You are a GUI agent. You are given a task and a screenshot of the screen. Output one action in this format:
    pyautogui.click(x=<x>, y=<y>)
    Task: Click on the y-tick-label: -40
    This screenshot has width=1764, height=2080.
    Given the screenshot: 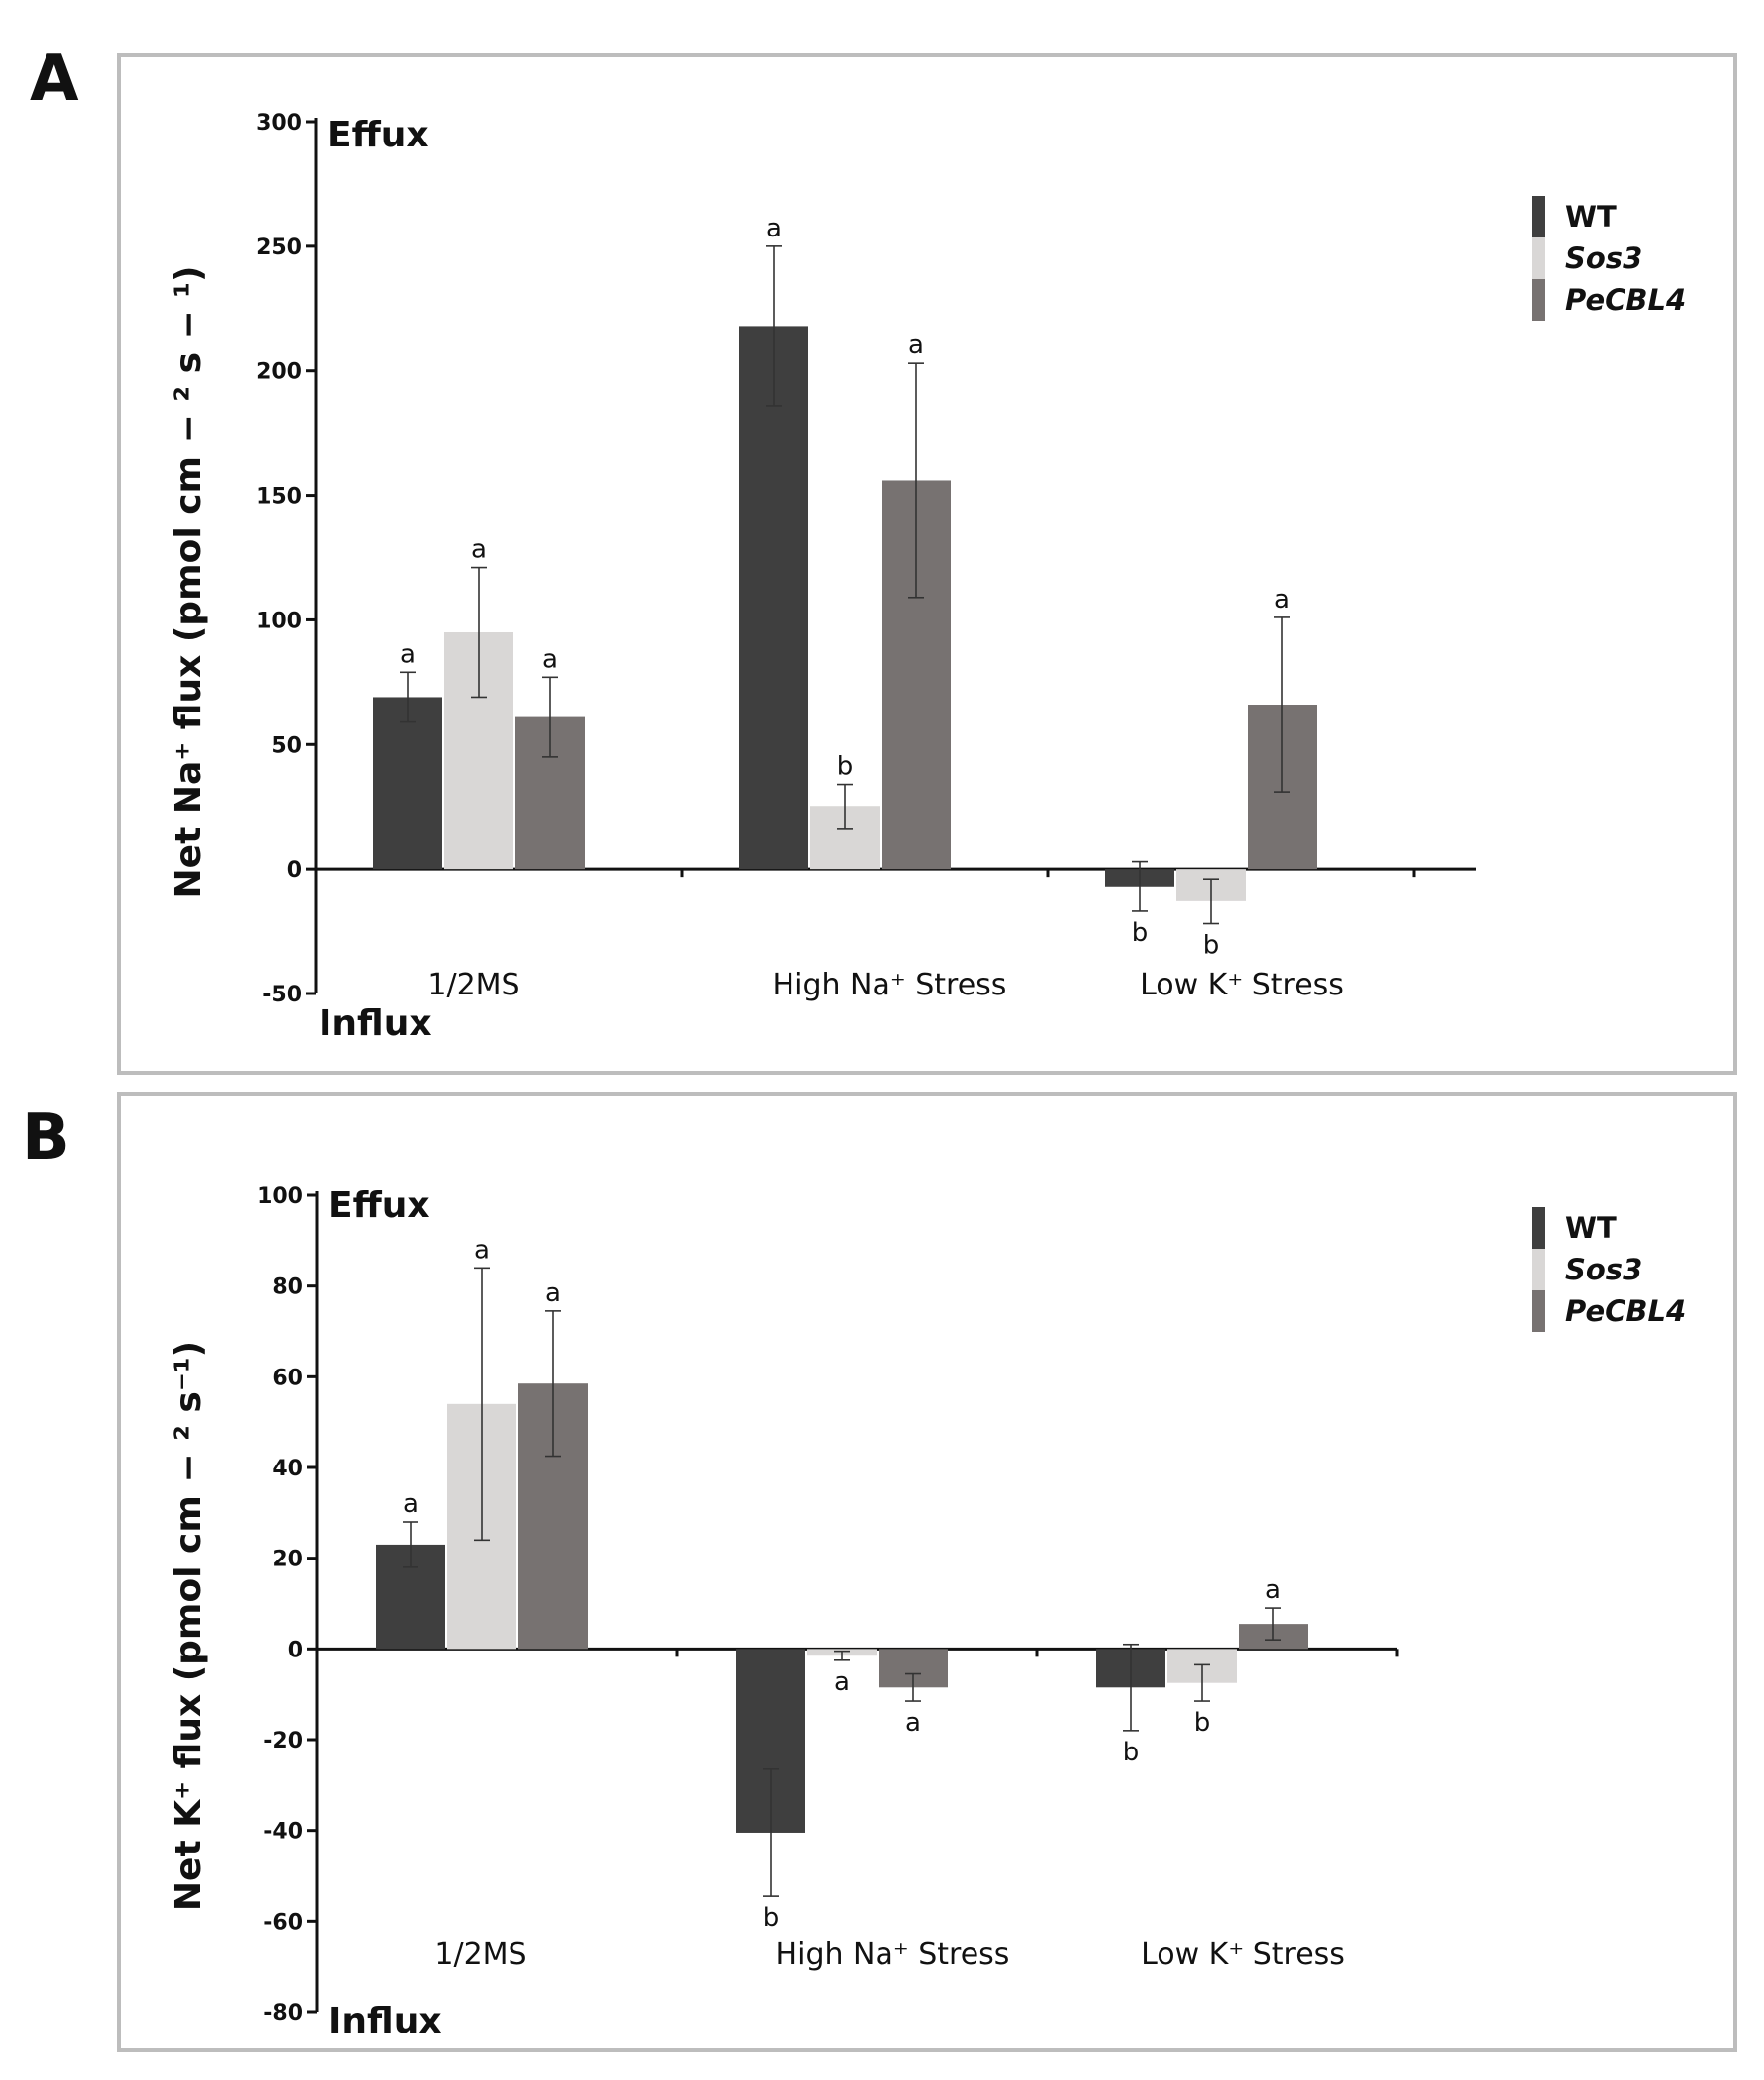 What is the action you would take?
    pyautogui.click(x=283, y=1832)
    